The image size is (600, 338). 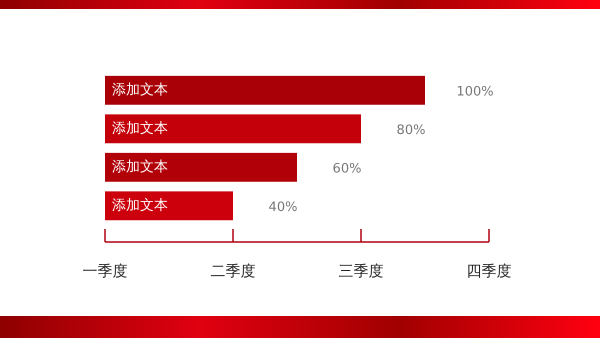 I want to click on data-label: 60%, so click(x=347, y=169).